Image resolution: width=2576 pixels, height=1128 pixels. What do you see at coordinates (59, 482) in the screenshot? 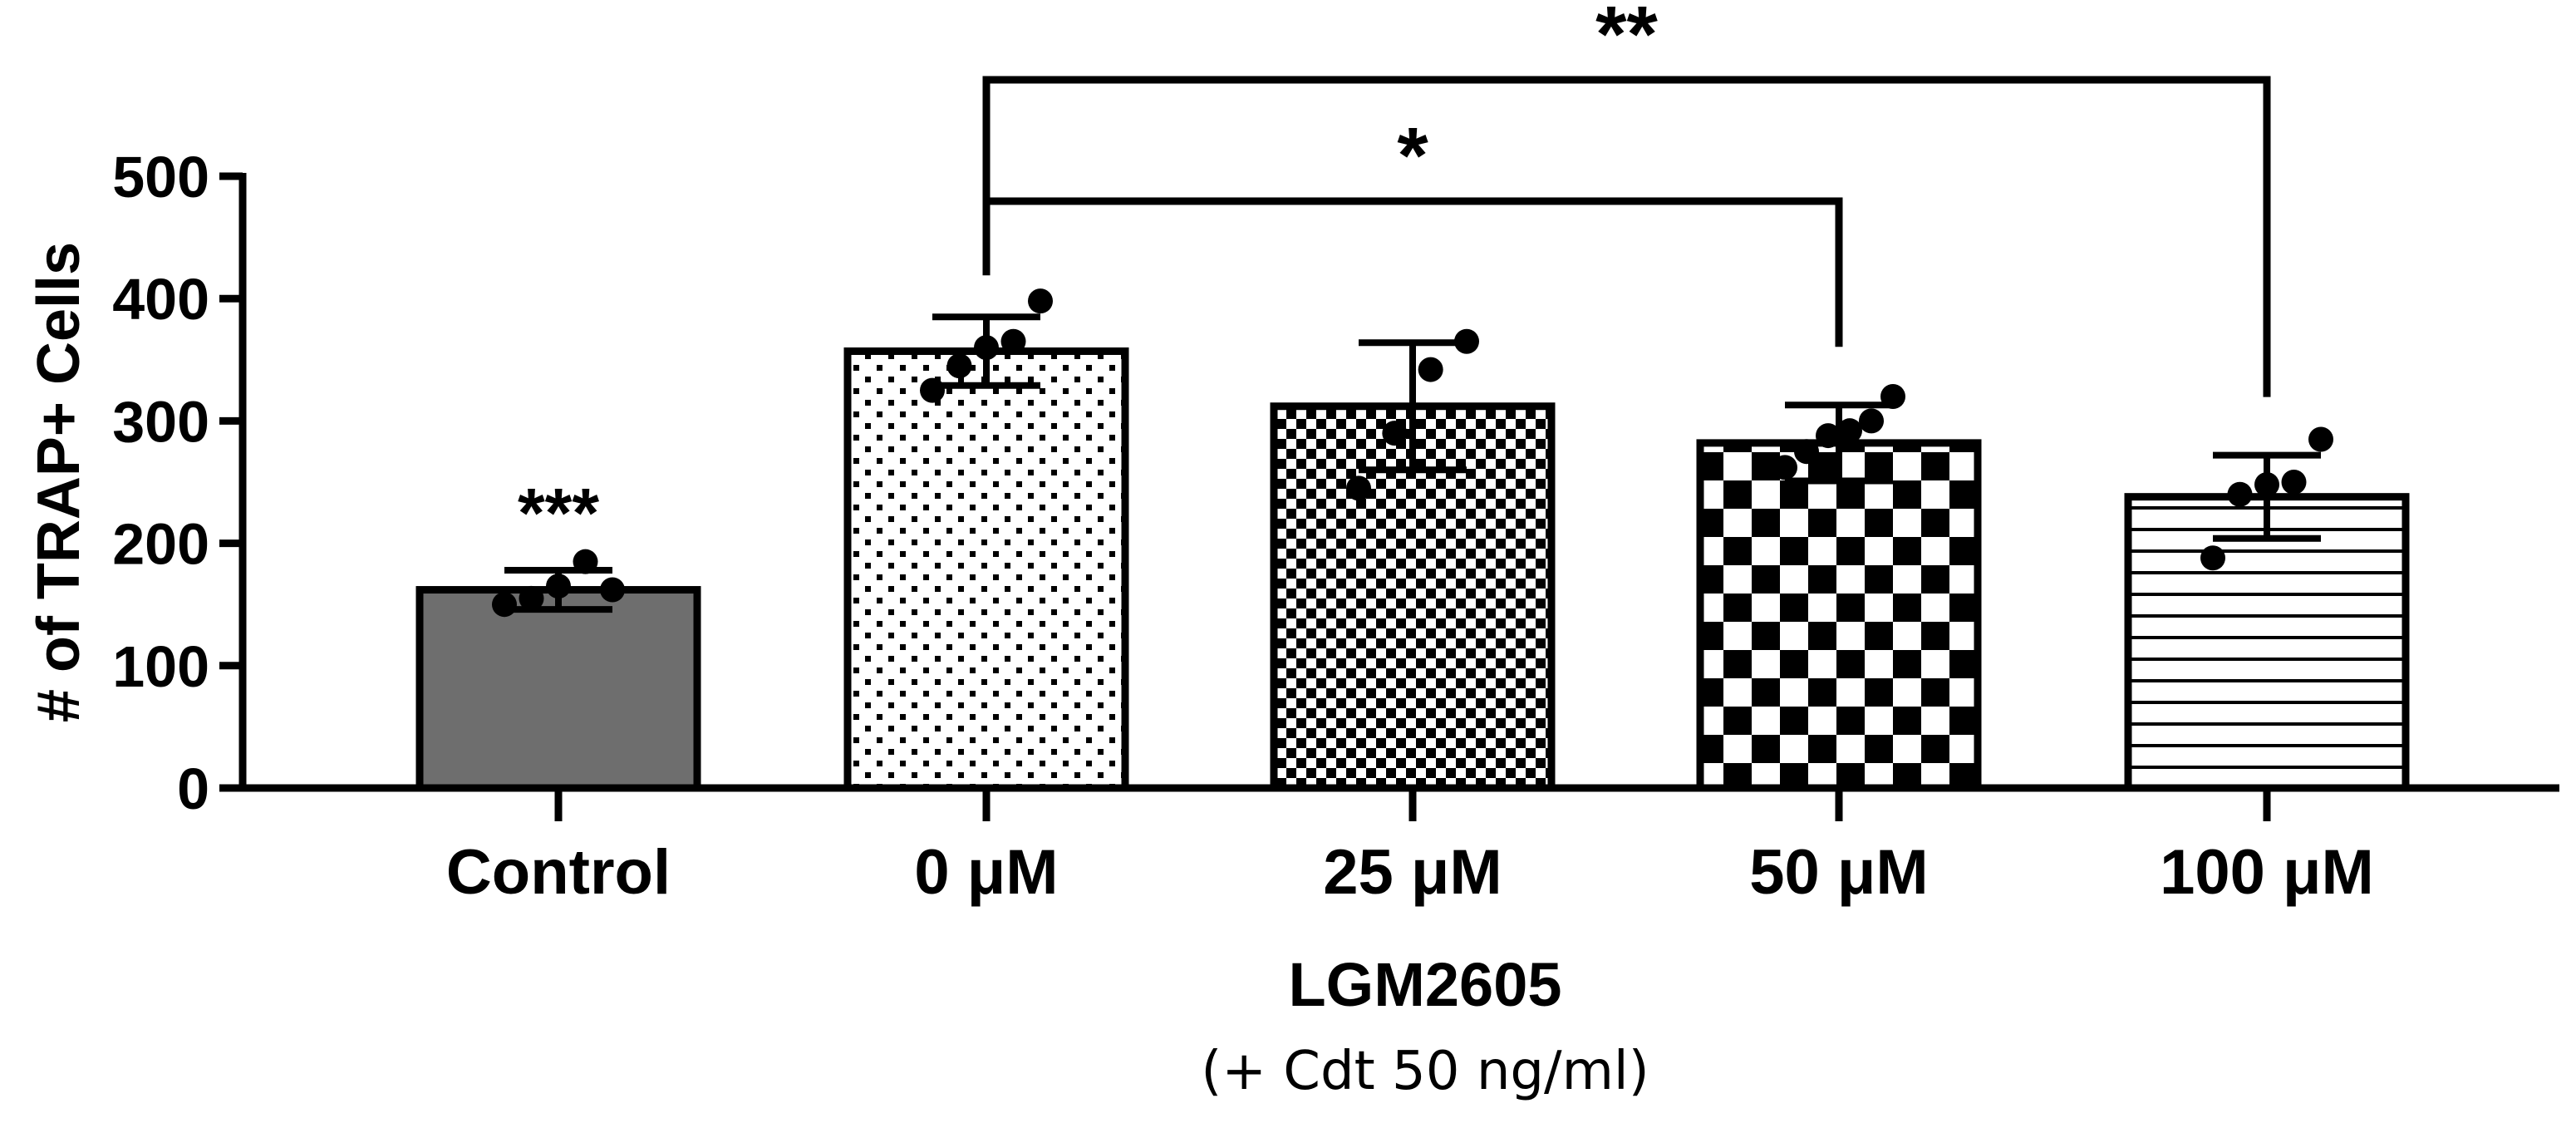
I see `y-axis-title: # of TRAP+ Cells` at bounding box center [59, 482].